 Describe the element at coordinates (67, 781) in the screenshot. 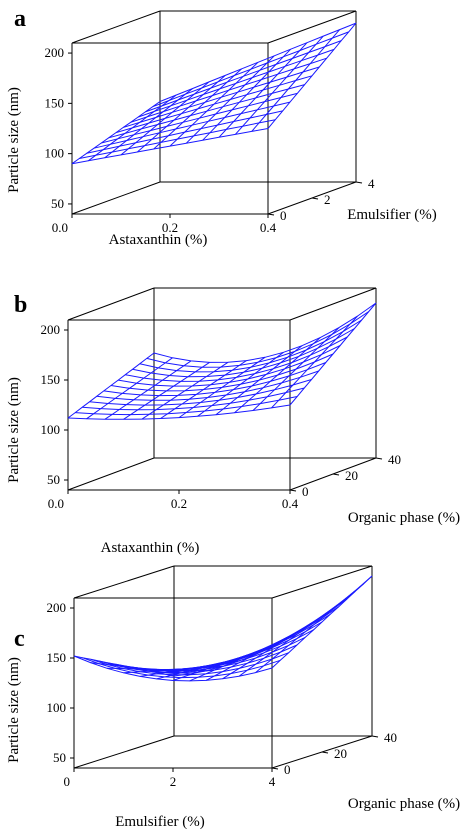

I see `x-tick-label: 0` at that location.